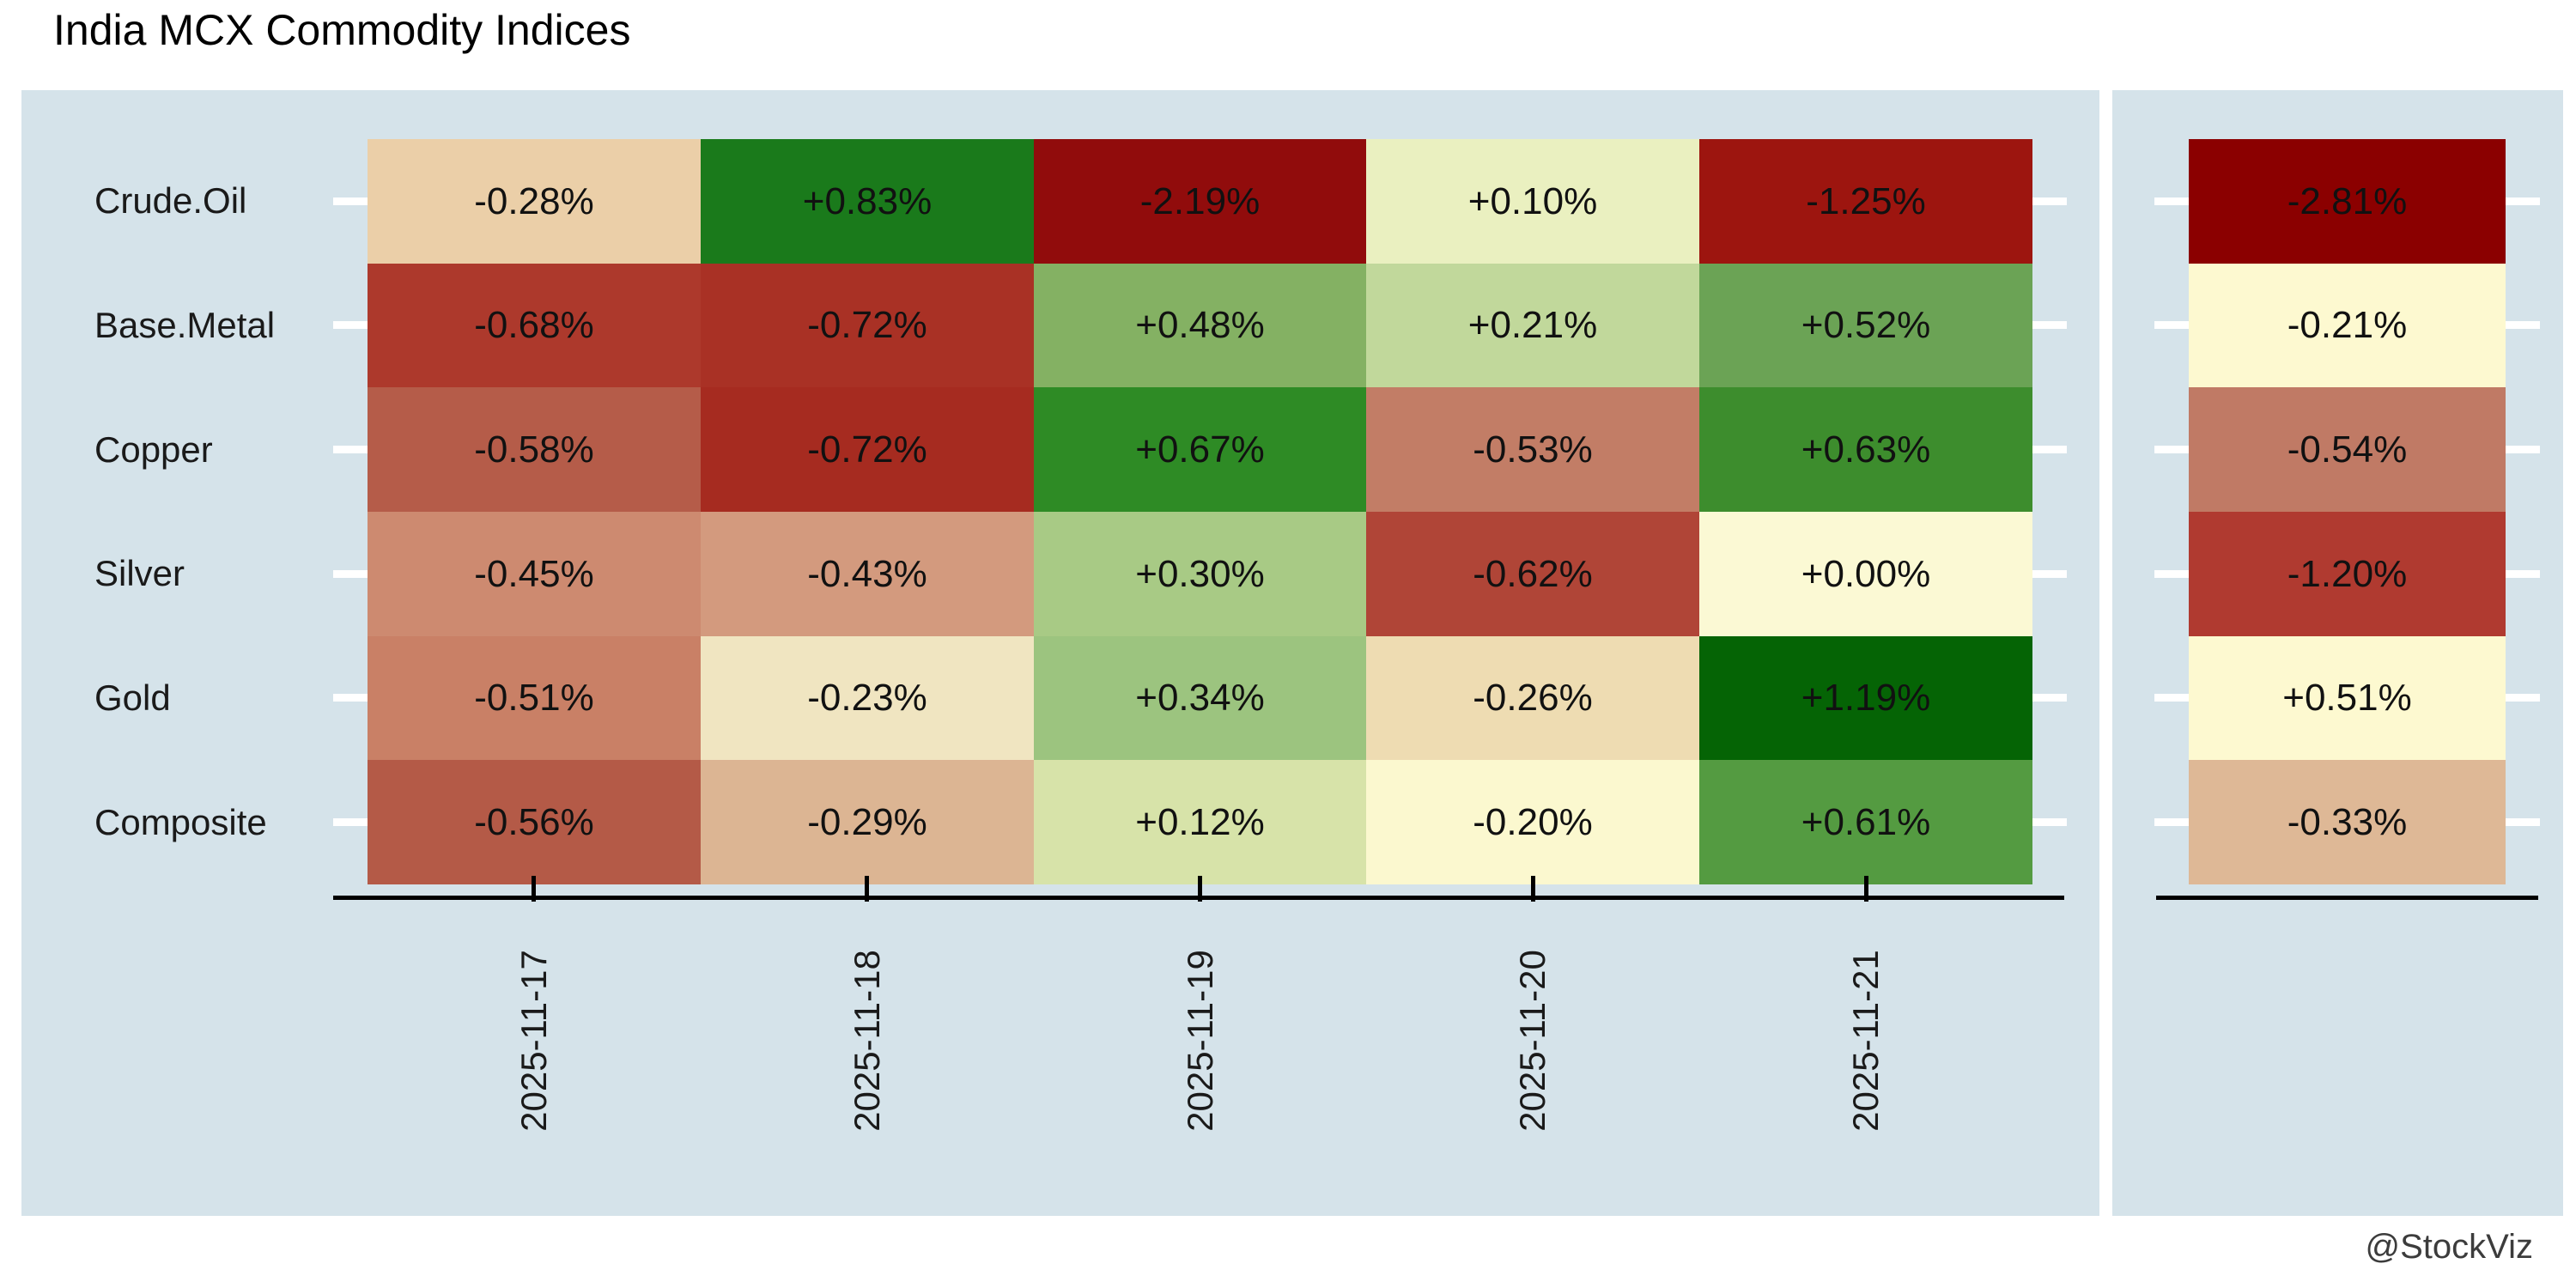  What do you see at coordinates (867, 822) in the screenshot?
I see `heatmap-cell: -0.29%` at bounding box center [867, 822].